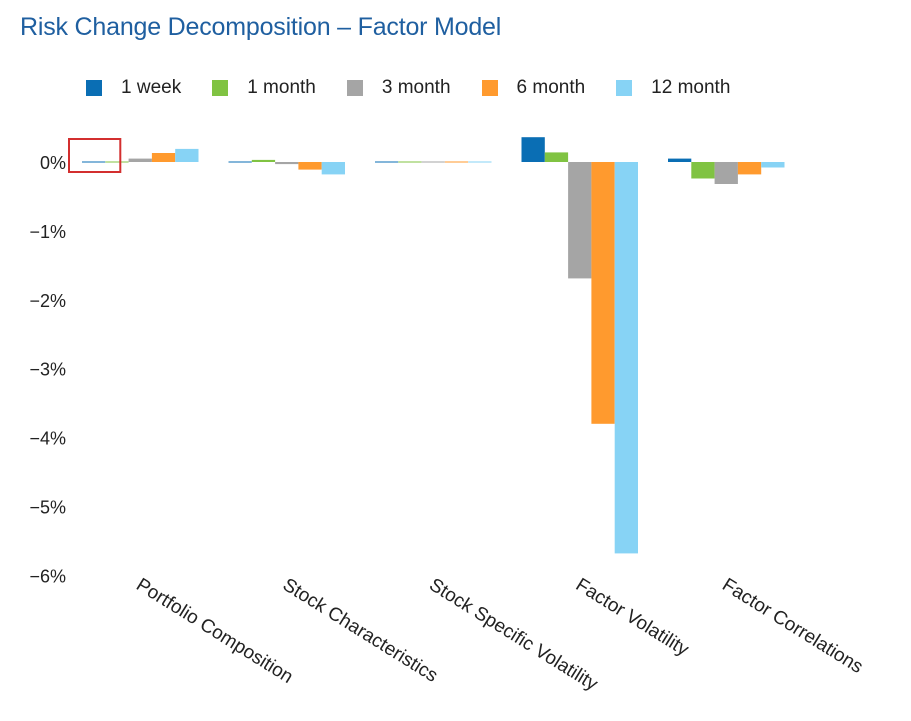  What do you see at coordinates (95, 155) in the screenshot?
I see `highlight-box` at bounding box center [95, 155].